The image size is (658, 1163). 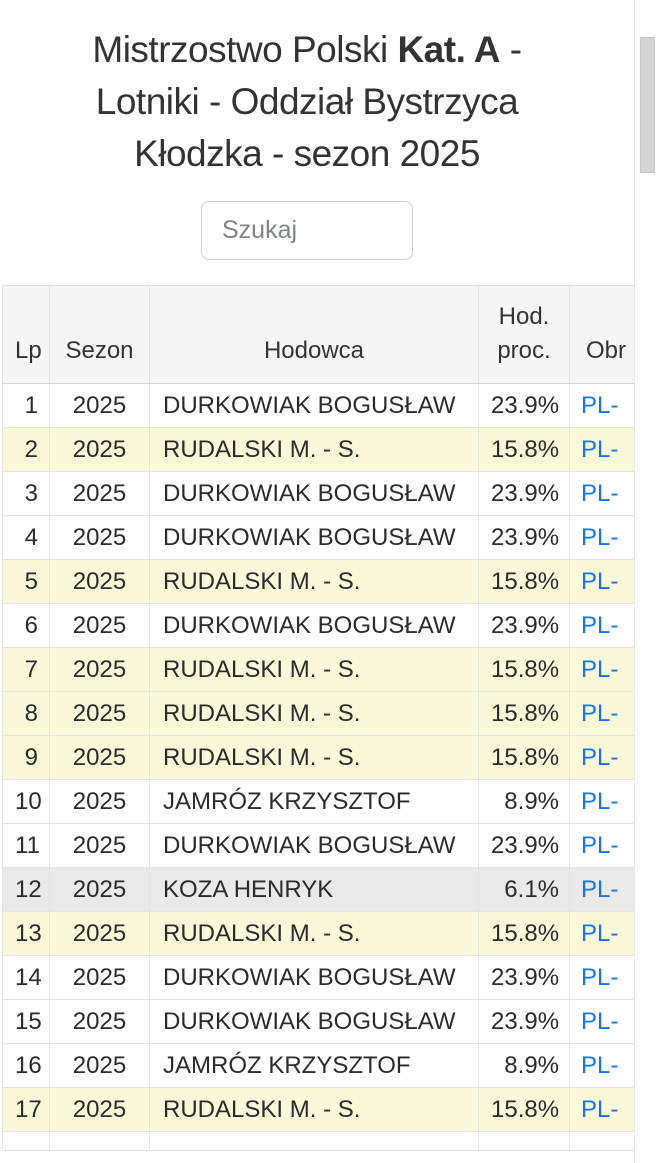 I want to click on cell-lp: 4, so click(x=26, y=537).